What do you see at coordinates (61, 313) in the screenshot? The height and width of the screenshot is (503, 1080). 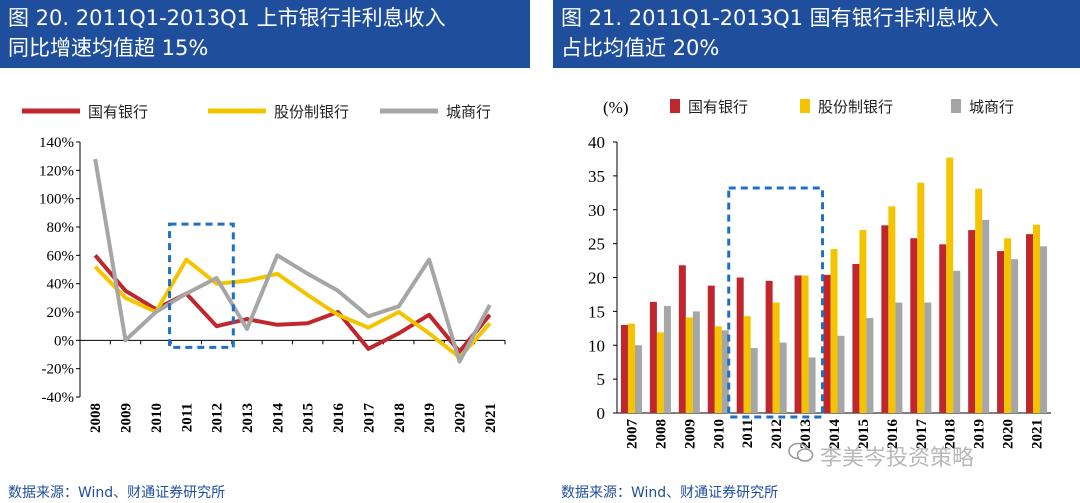 I see `y-tick-label: 20%` at bounding box center [61, 313].